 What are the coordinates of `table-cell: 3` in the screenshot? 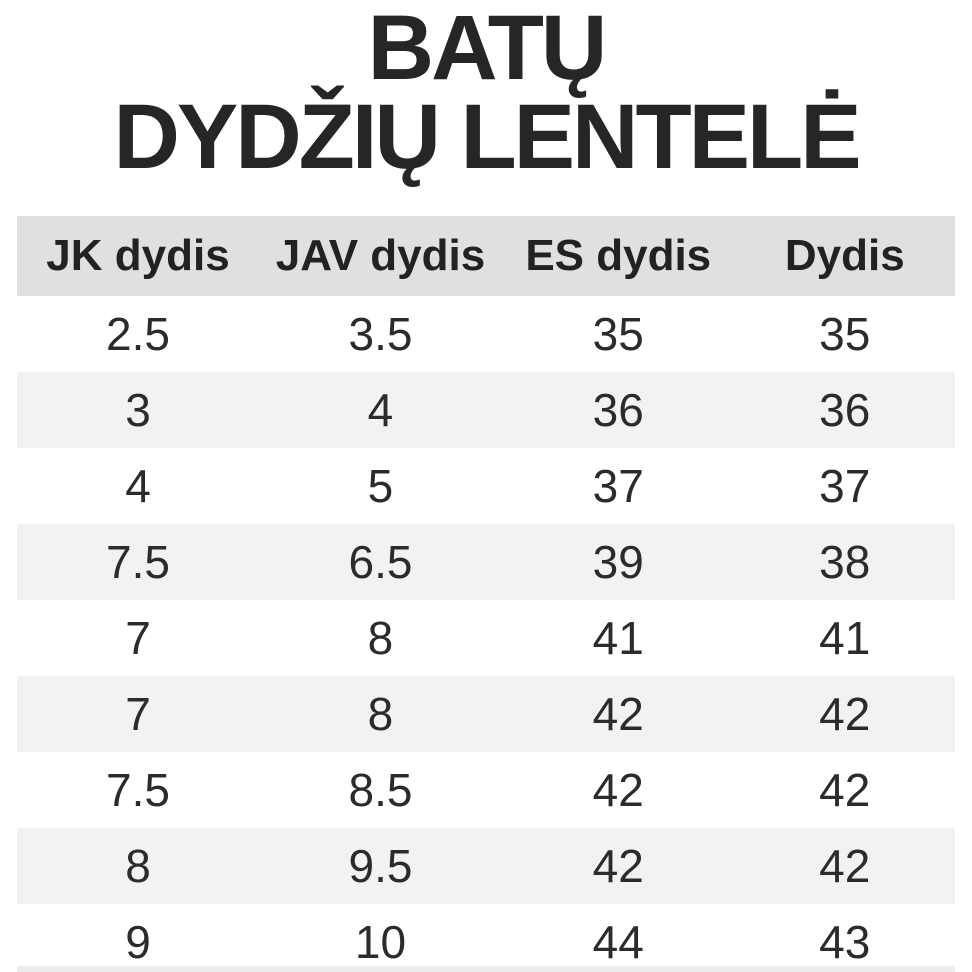 It's located at (138, 410).